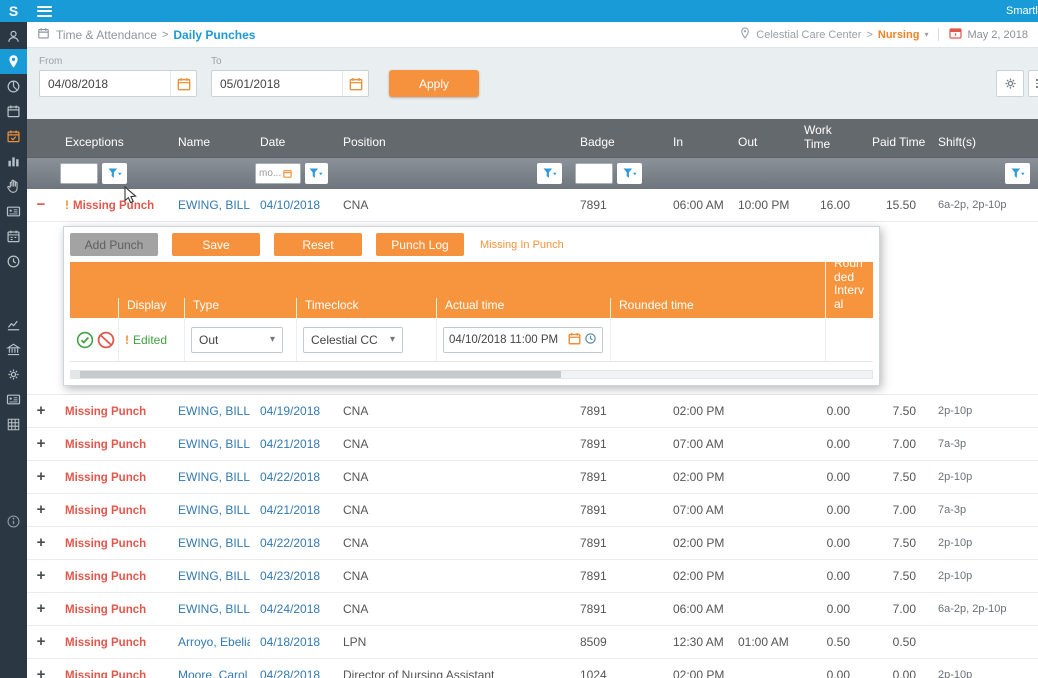 This screenshot has width=1038, height=678. What do you see at coordinates (13, 86) in the screenshot?
I see `pie-chart-icon` at bounding box center [13, 86].